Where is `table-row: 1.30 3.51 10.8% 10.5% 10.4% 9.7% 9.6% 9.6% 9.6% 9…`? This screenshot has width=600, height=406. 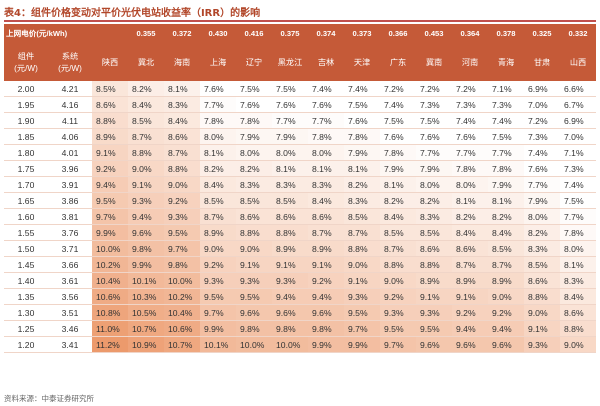
table-row: 1.30 3.51 10.8% 10.5% 10.4% 9.7% 9.6% 9.6% 9.6% 9… is located at coordinates (300, 312).